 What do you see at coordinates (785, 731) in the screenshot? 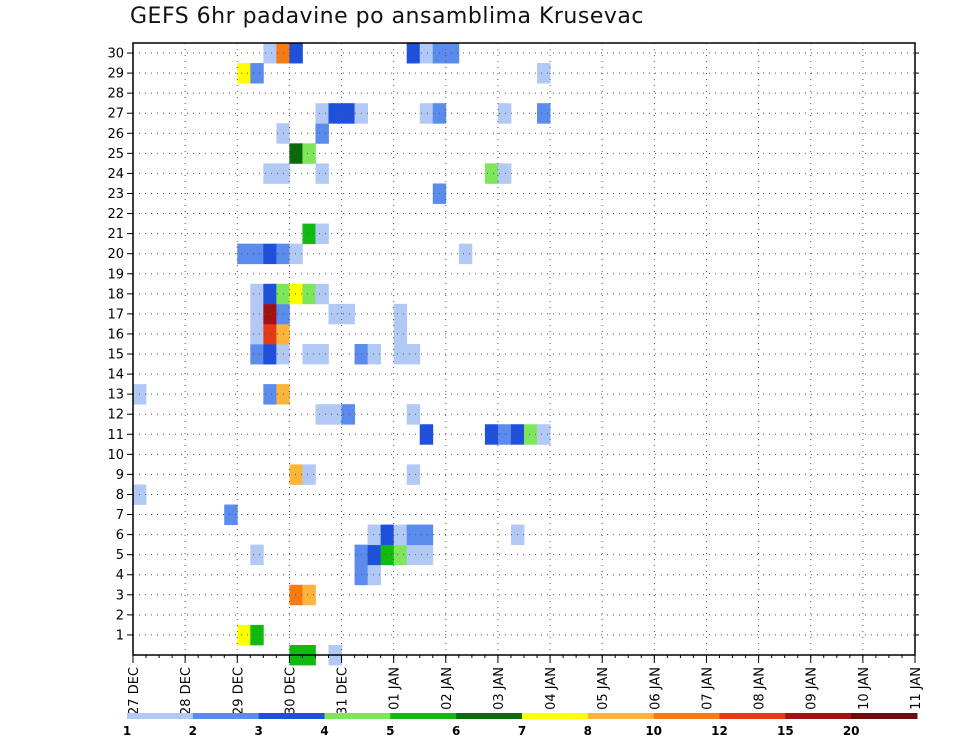
I see `colorbar-label: 15` at bounding box center [785, 731].